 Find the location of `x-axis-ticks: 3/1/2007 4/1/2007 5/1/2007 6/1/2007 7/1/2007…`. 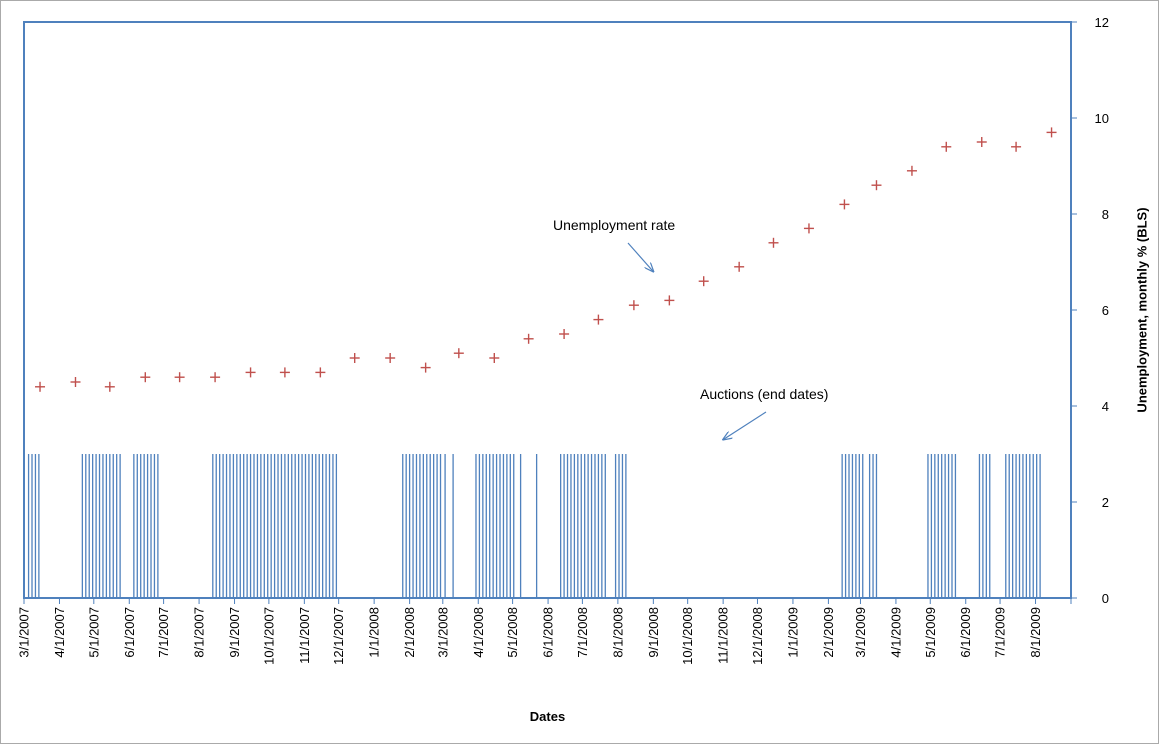

x-axis-ticks: 3/1/2007 4/1/2007 5/1/2007 6/1/2007 7/1/2007… is located at coordinates (544, 631).